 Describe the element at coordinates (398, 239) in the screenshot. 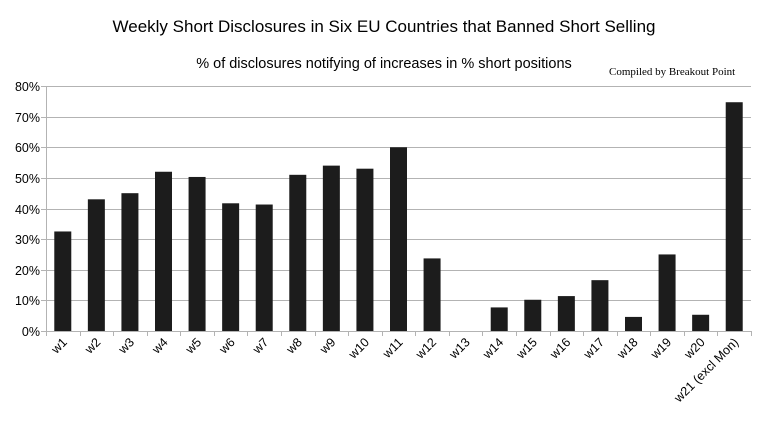

I see `bar-w11` at that location.